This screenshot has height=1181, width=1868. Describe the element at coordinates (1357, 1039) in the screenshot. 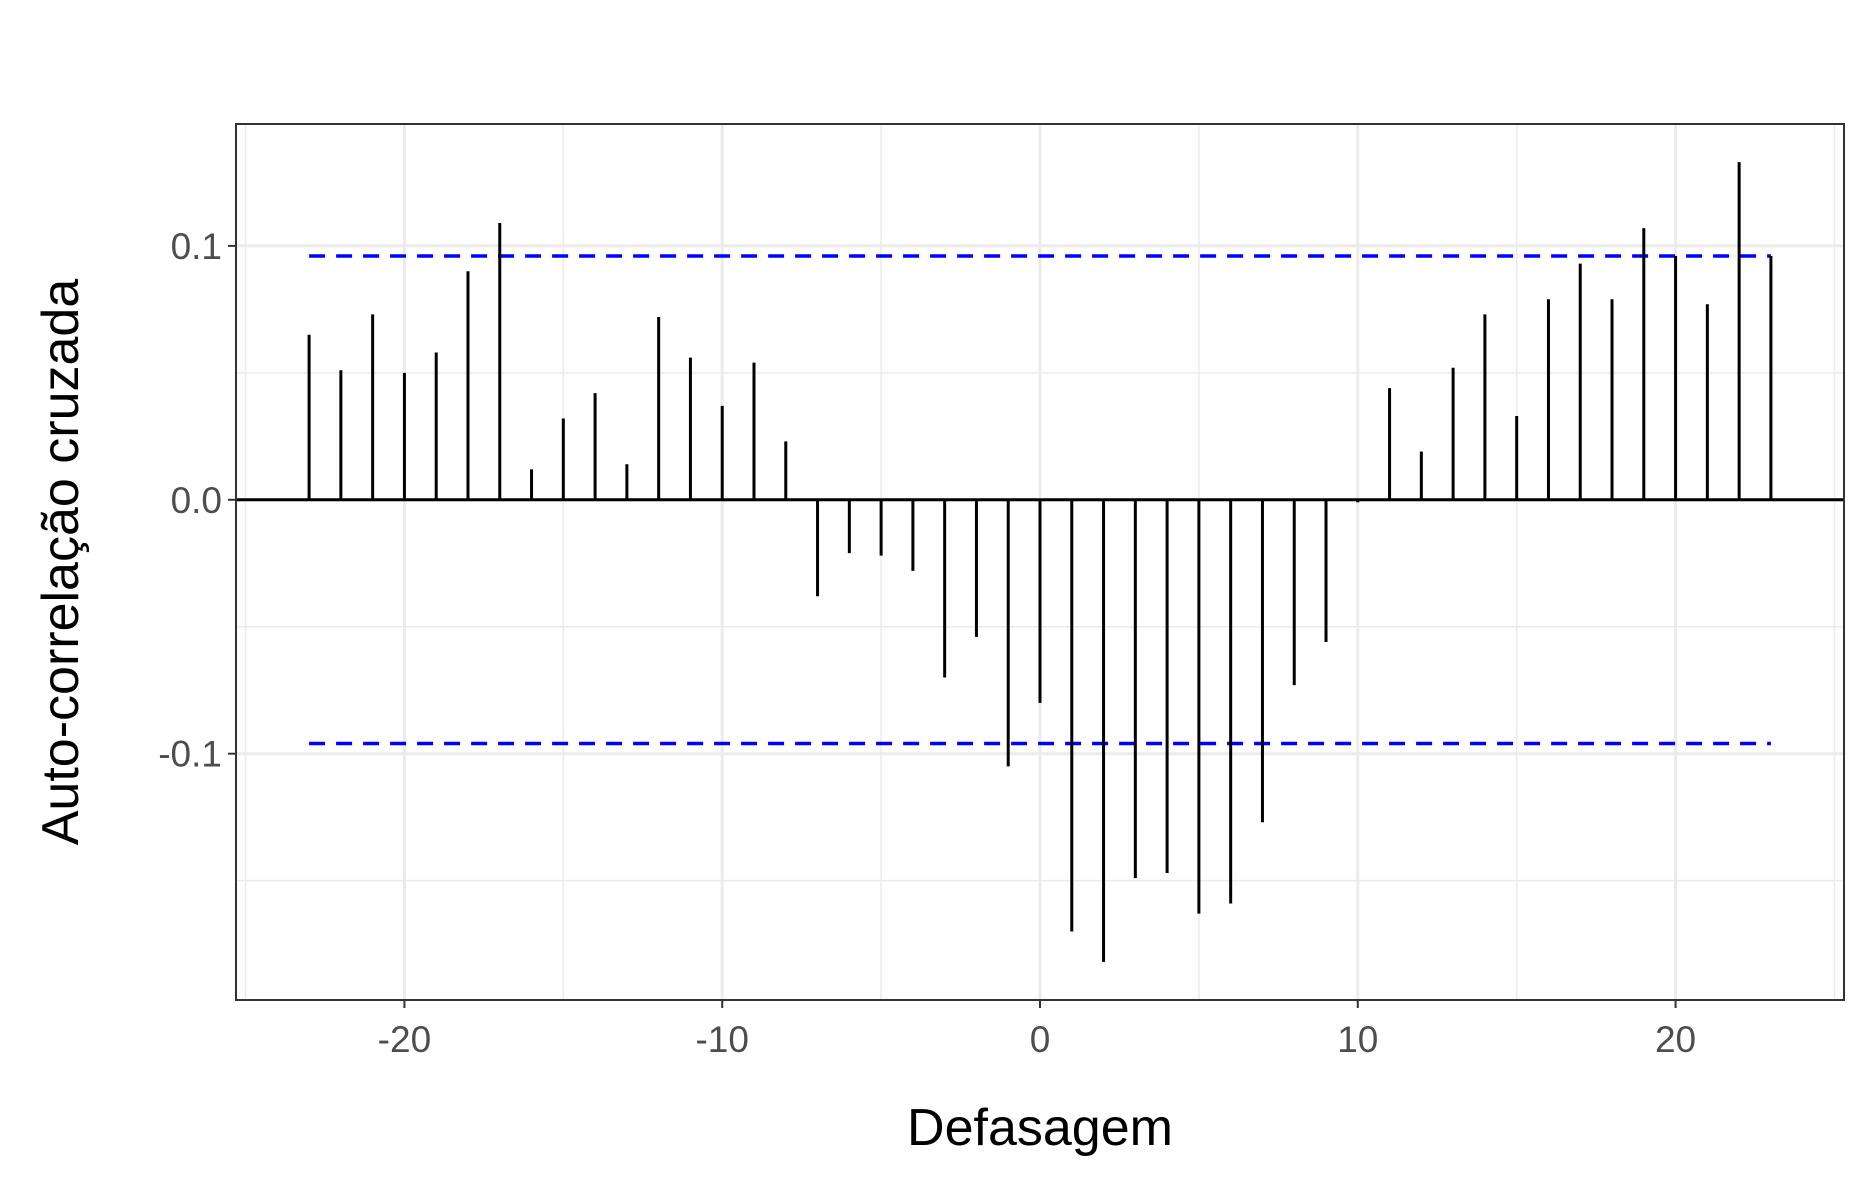

I see `x-tick-label: 10` at that location.